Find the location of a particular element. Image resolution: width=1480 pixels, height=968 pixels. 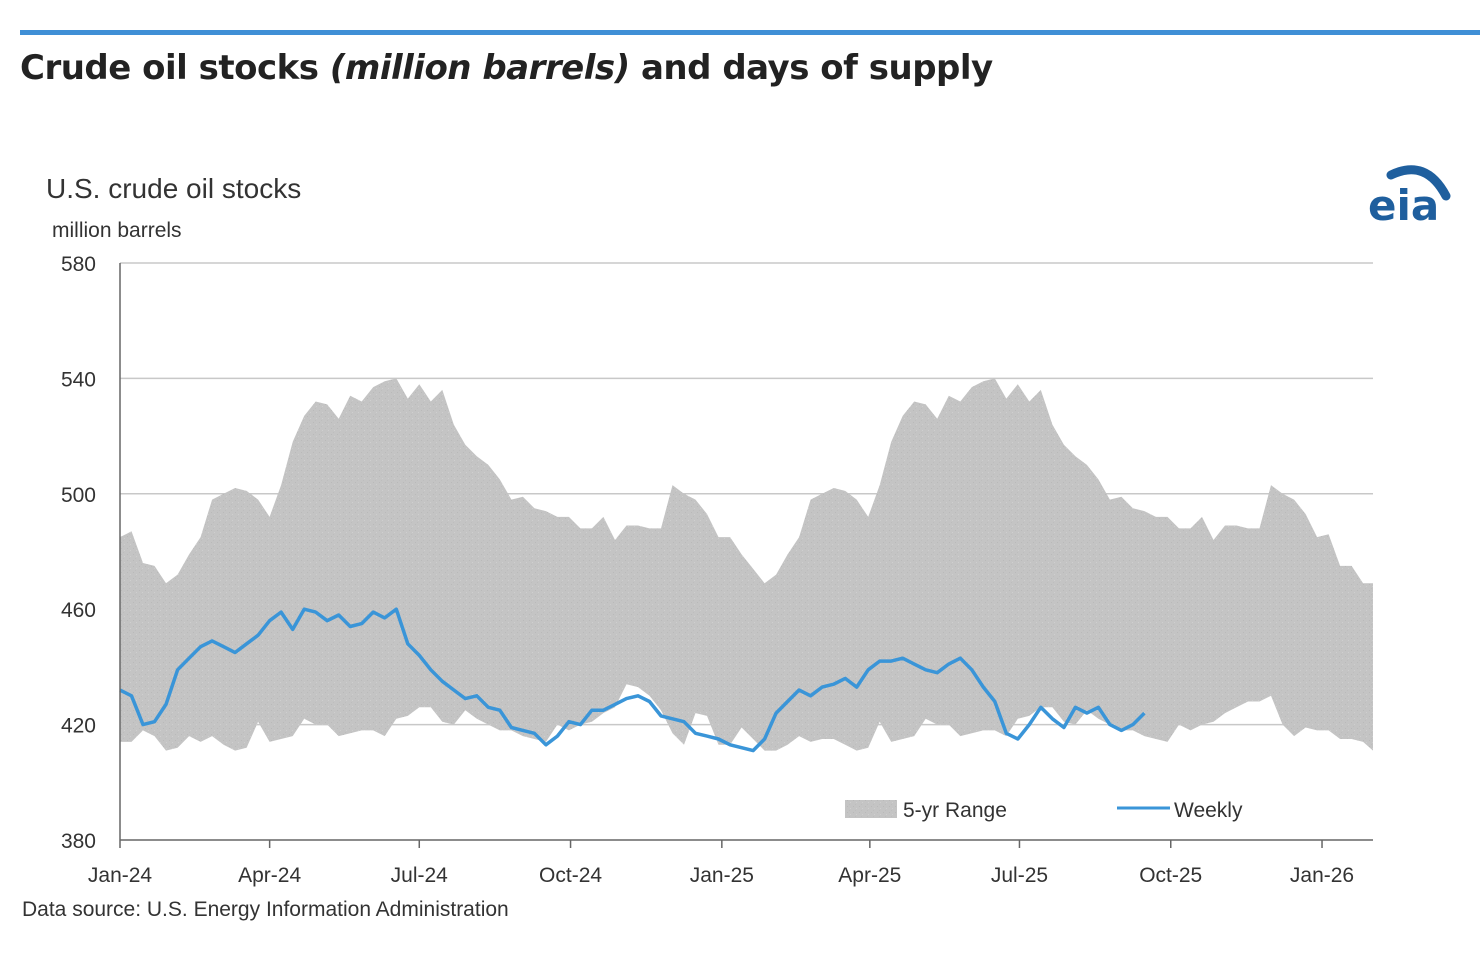

x-tick-label: Oct-24 is located at coordinates (570, 875).